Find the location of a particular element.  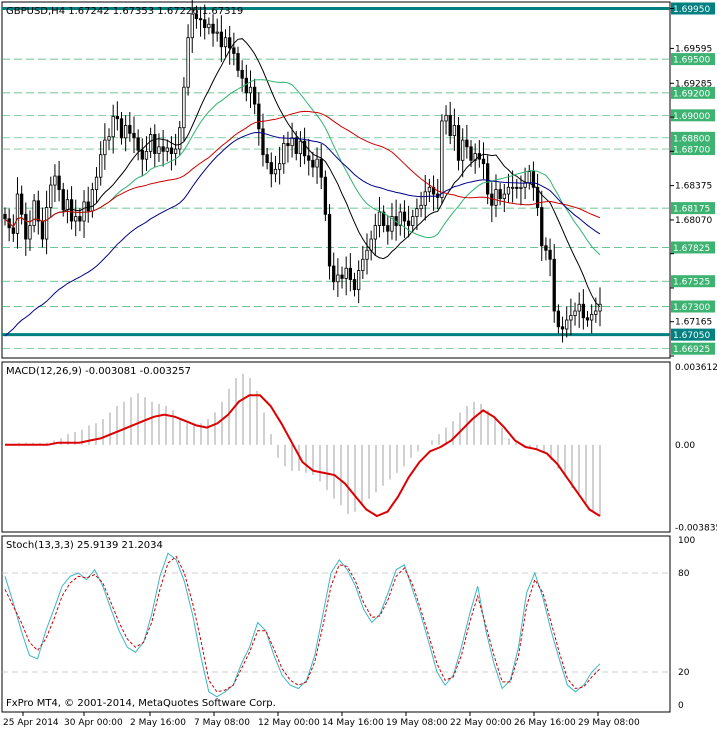

x-tick-label: 14 May 16:00 is located at coordinates (353, 723).